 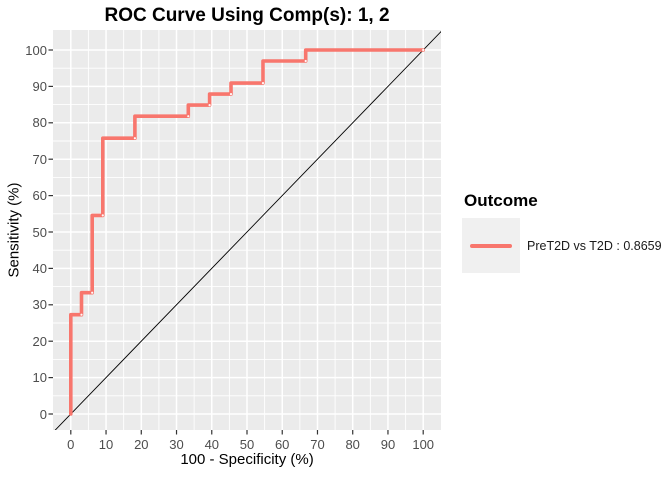 What do you see at coordinates (388, 444) in the screenshot?
I see `x-tick-label: 90` at bounding box center [388, 444].